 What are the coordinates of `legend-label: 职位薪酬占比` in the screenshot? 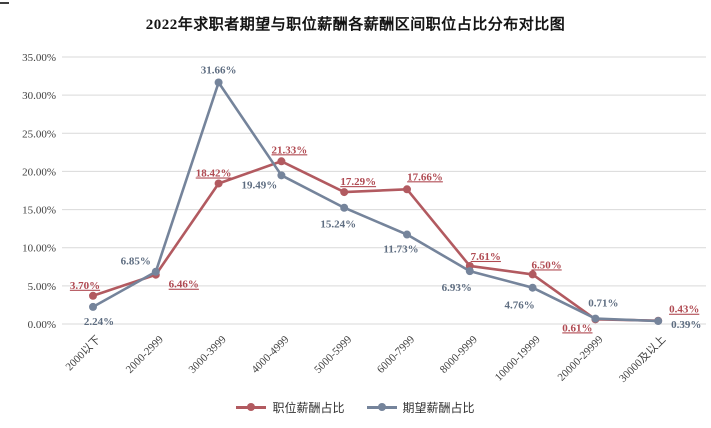 It's located at (308, 407).